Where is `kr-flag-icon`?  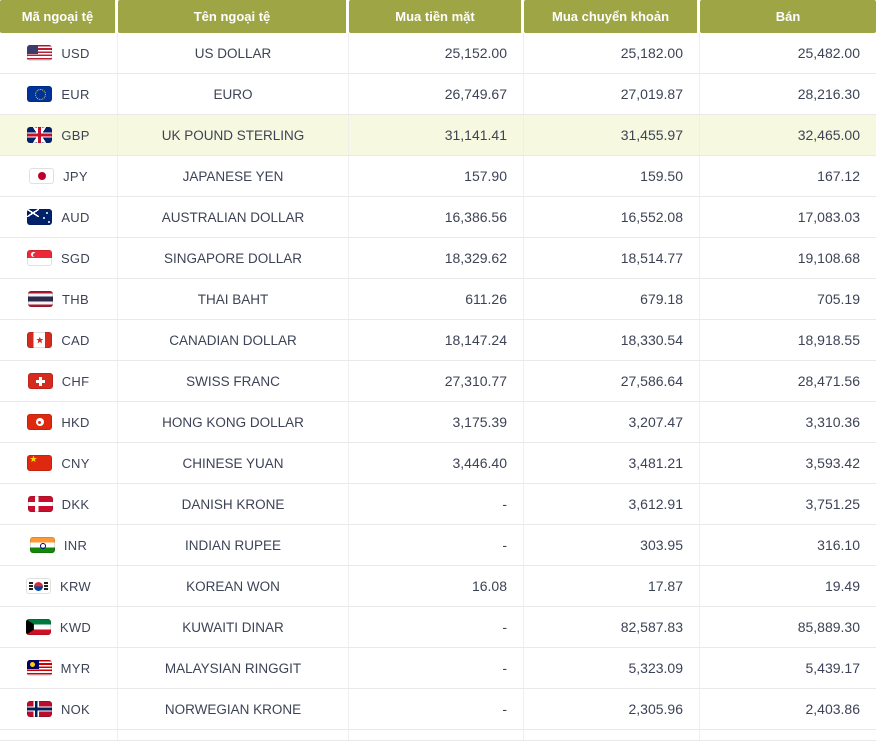 kr-flag-icon is located at coordinates (38, 586).